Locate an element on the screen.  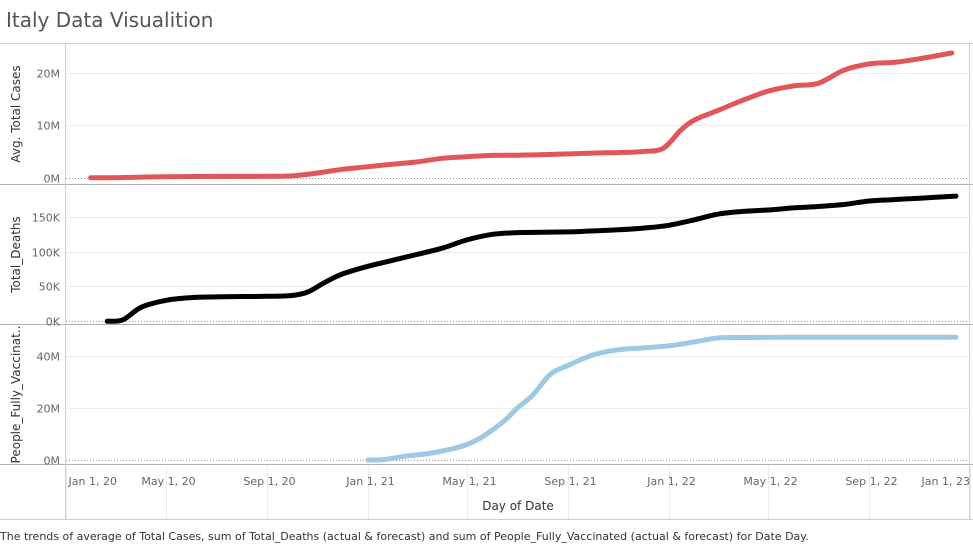
x-tick-label: May 1, 22 is located at coordinates (770, 481).